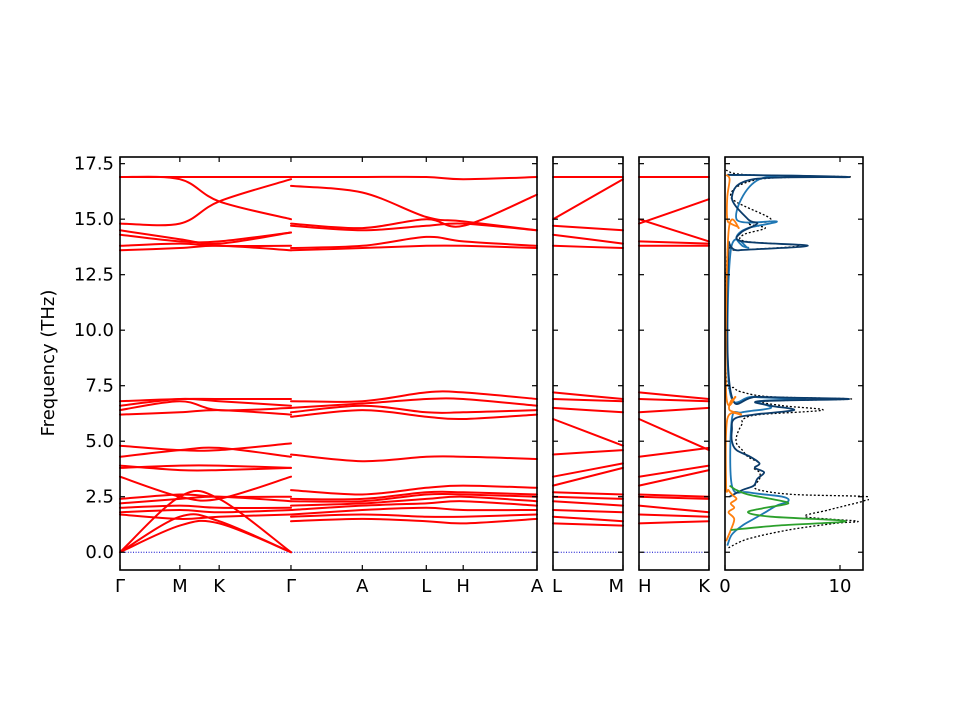 This screenshot has height=720, width=960. I want to click on high-symmetry-label: K, so click(704, 586).